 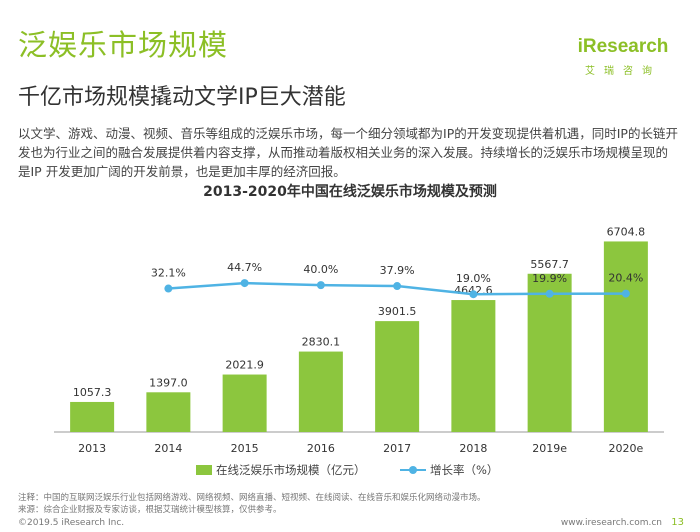 I want to click on growth-point-2015, so click(x=244, y=283).